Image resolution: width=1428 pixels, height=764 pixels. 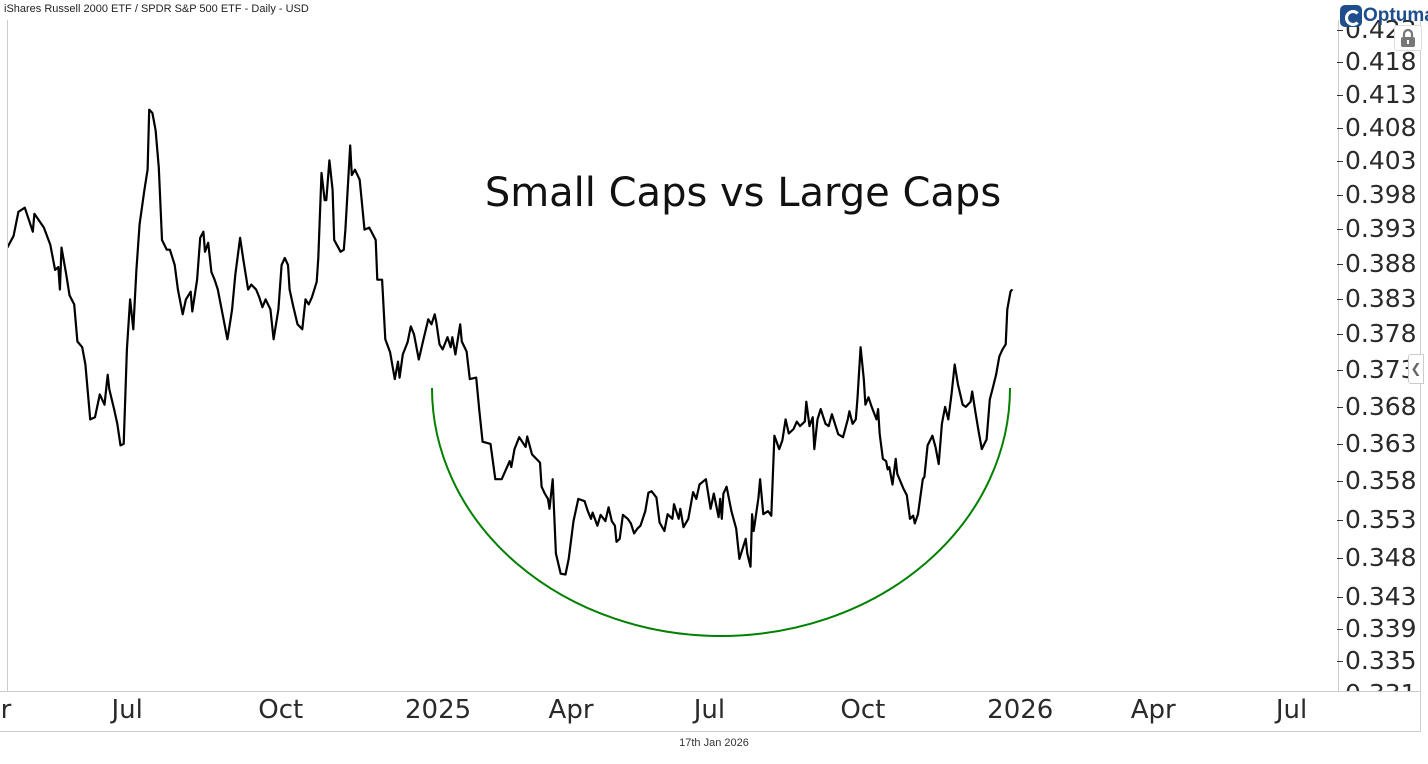 I want to click on x-axis: Apr Jul Oct 2025 Apr Jul Oct 2026 Apr Jul, so click(x=710, y=711).